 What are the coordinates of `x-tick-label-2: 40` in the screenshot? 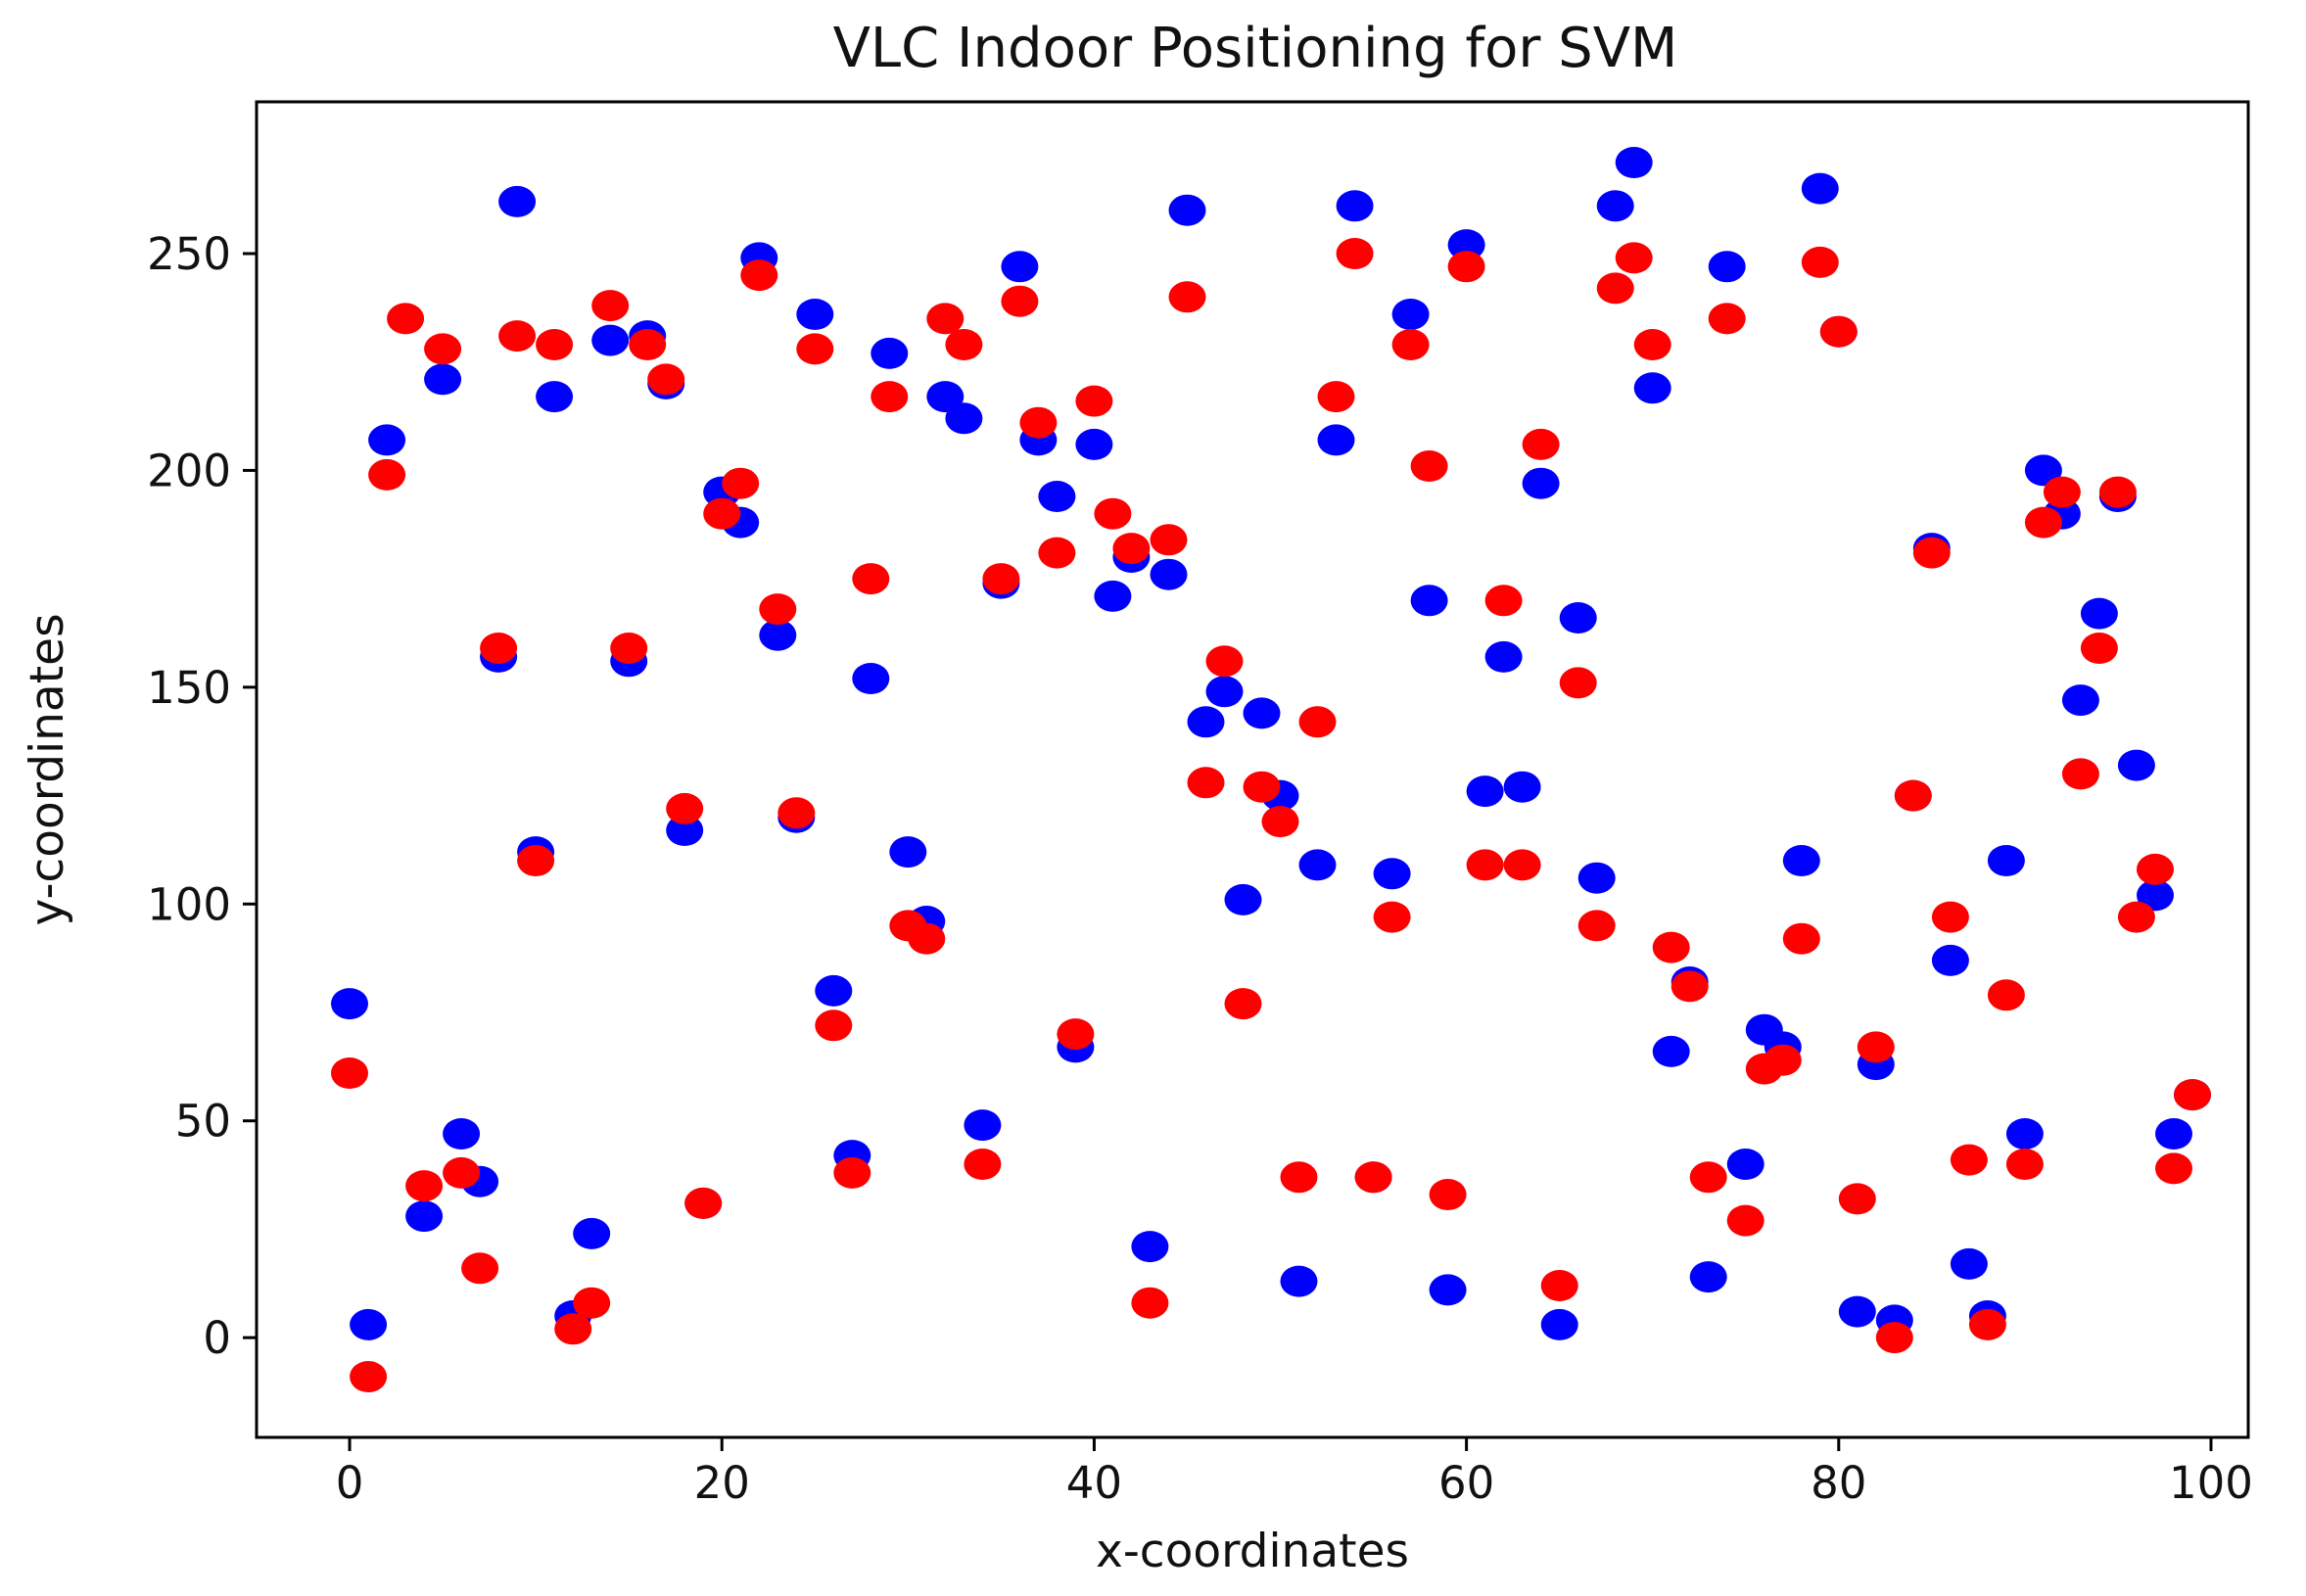 It's located at (1094, 1483).